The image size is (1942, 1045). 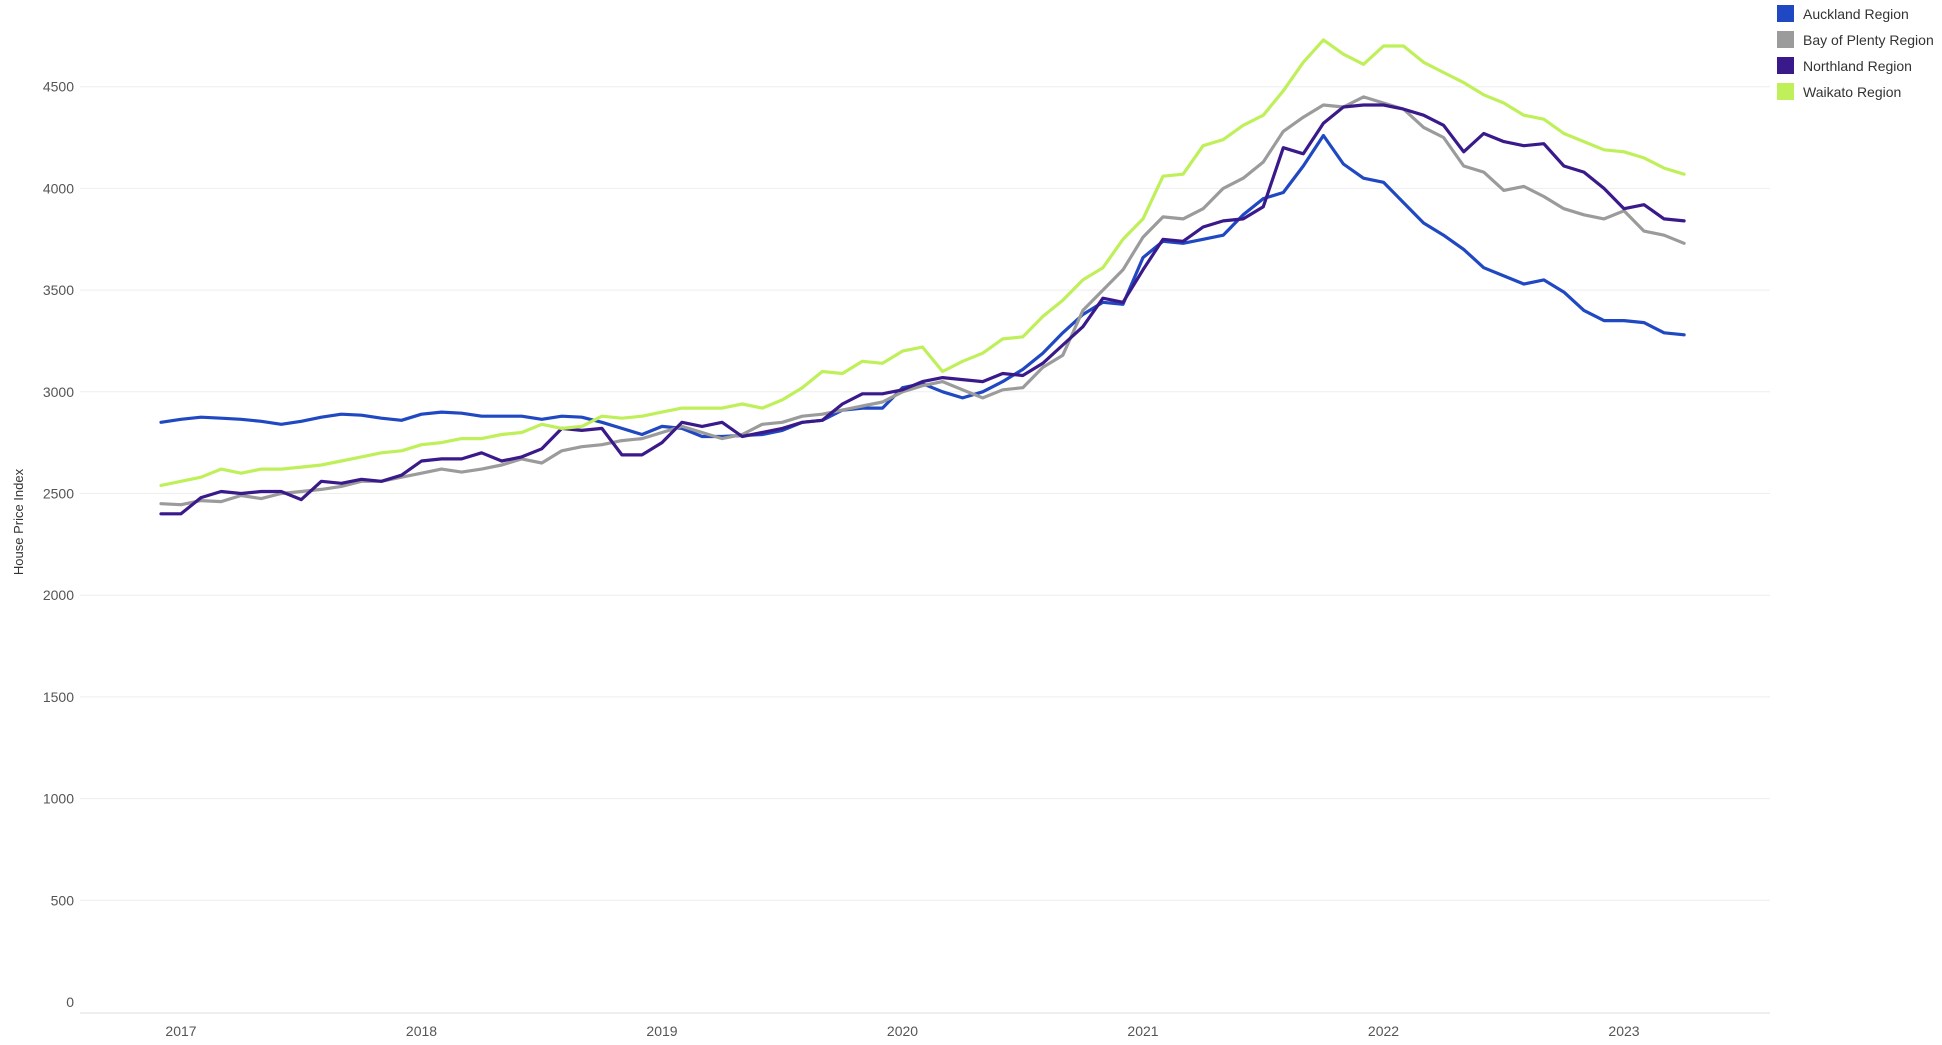 What do you see at coordinates (58, 290) in the screenshot?
I see `y-tick-label: 3500` at bounding box center [58, 290].